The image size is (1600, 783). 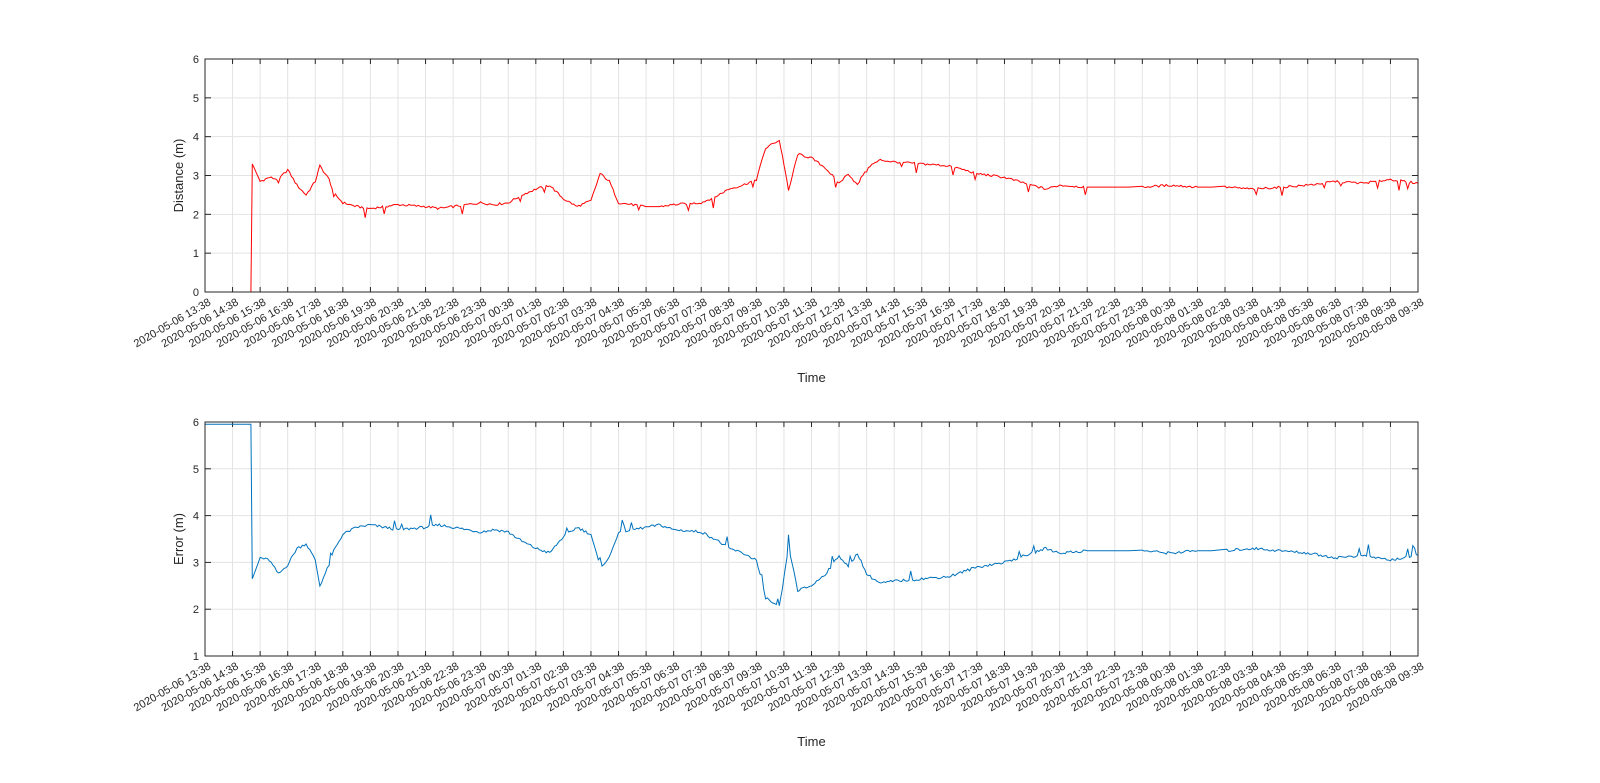 I want to click on y-axis-title: Error (m), so click(x=178, y=539).